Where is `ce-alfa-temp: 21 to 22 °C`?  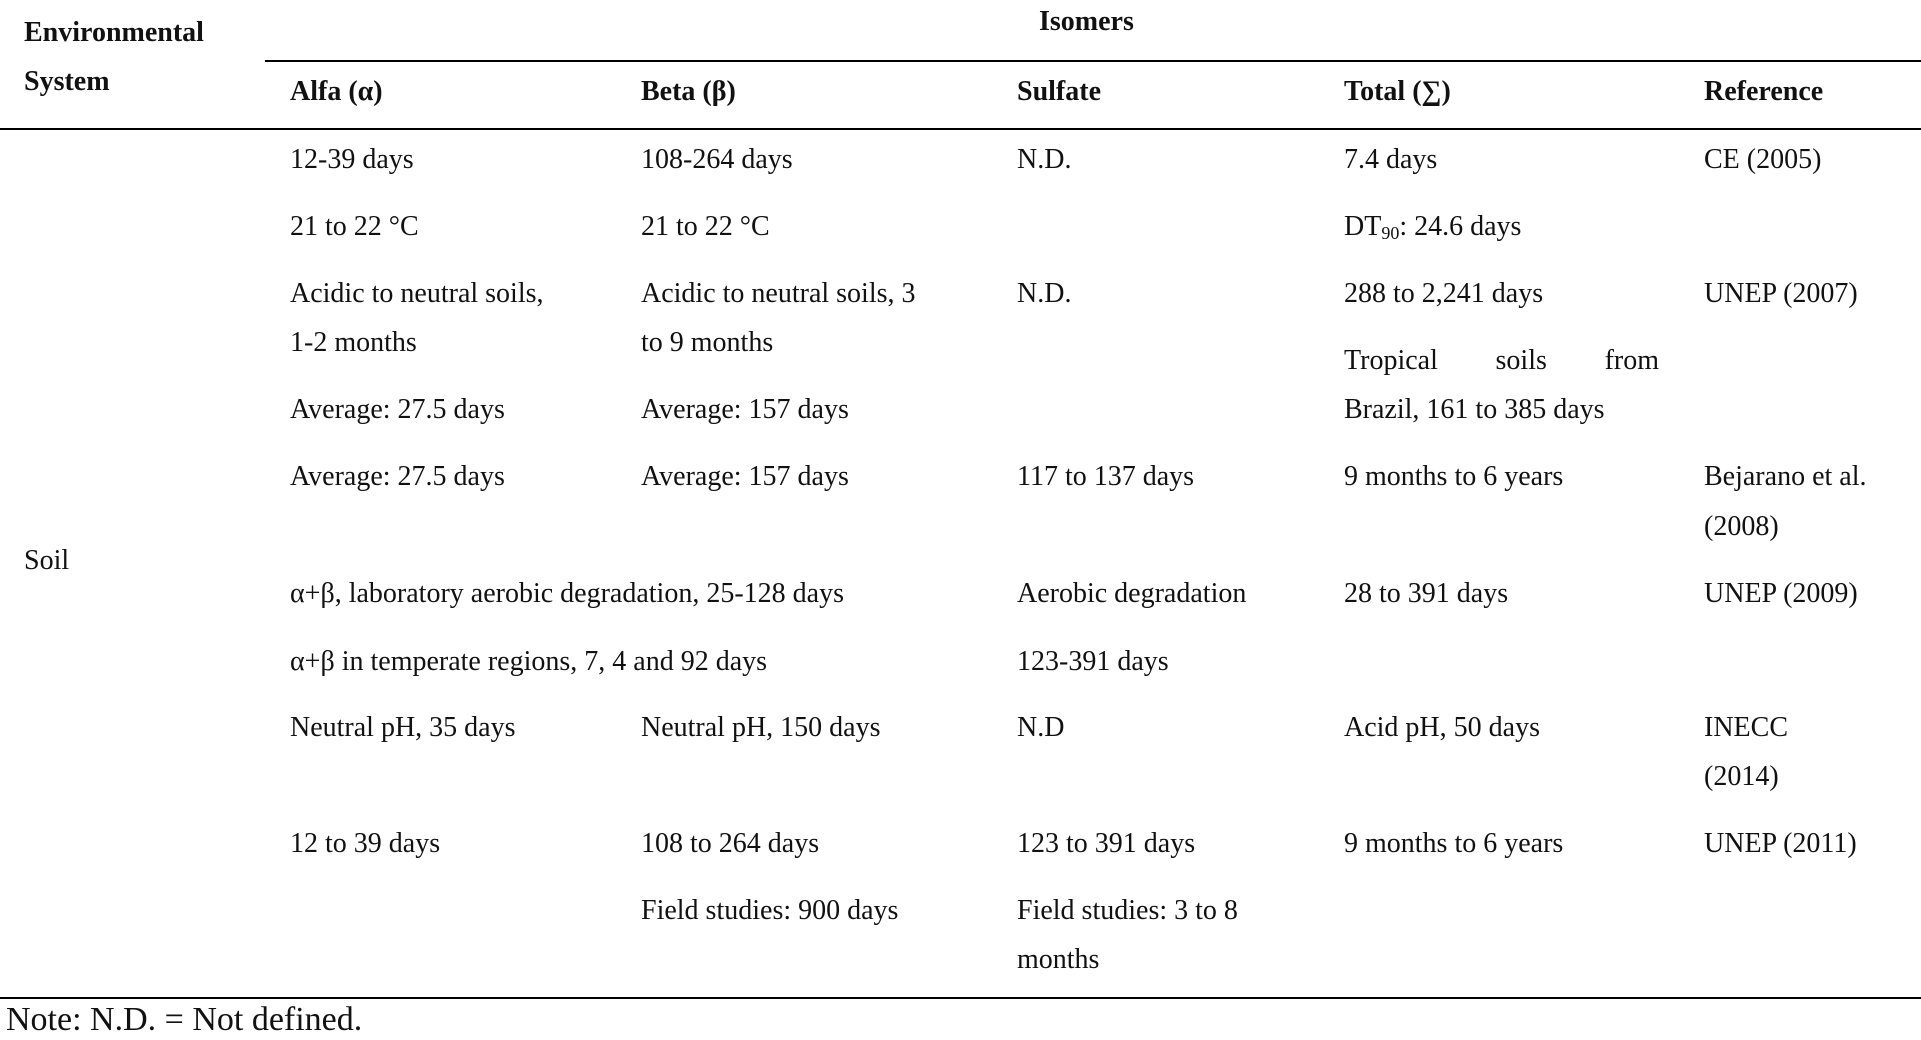
ce-alfa-temp: 21 to 22 °C is located at coordinates (354, 226).